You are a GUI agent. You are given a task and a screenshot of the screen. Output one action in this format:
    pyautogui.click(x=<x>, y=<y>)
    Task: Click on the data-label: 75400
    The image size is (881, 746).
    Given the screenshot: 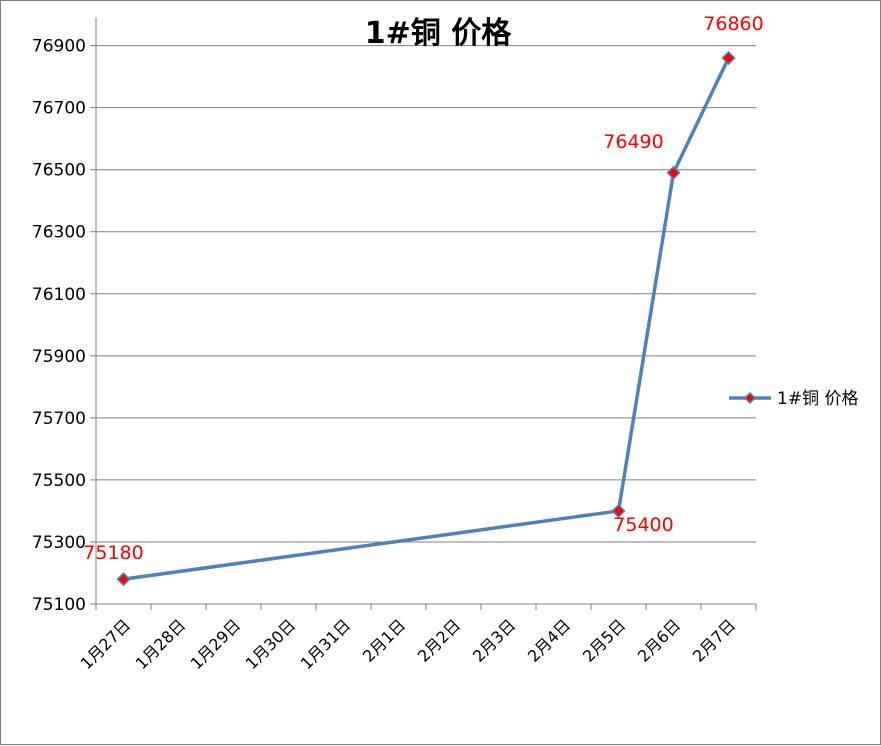 What is the action you would take?
    pyautogui.click(x=643, y=525)
    